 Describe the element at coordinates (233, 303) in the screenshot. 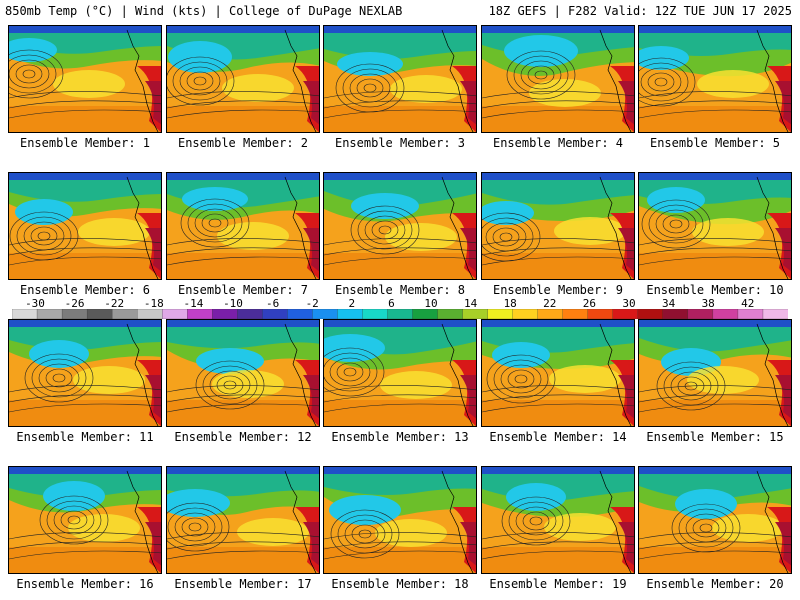

I see `colorbar-tick-label: -10` at that location.